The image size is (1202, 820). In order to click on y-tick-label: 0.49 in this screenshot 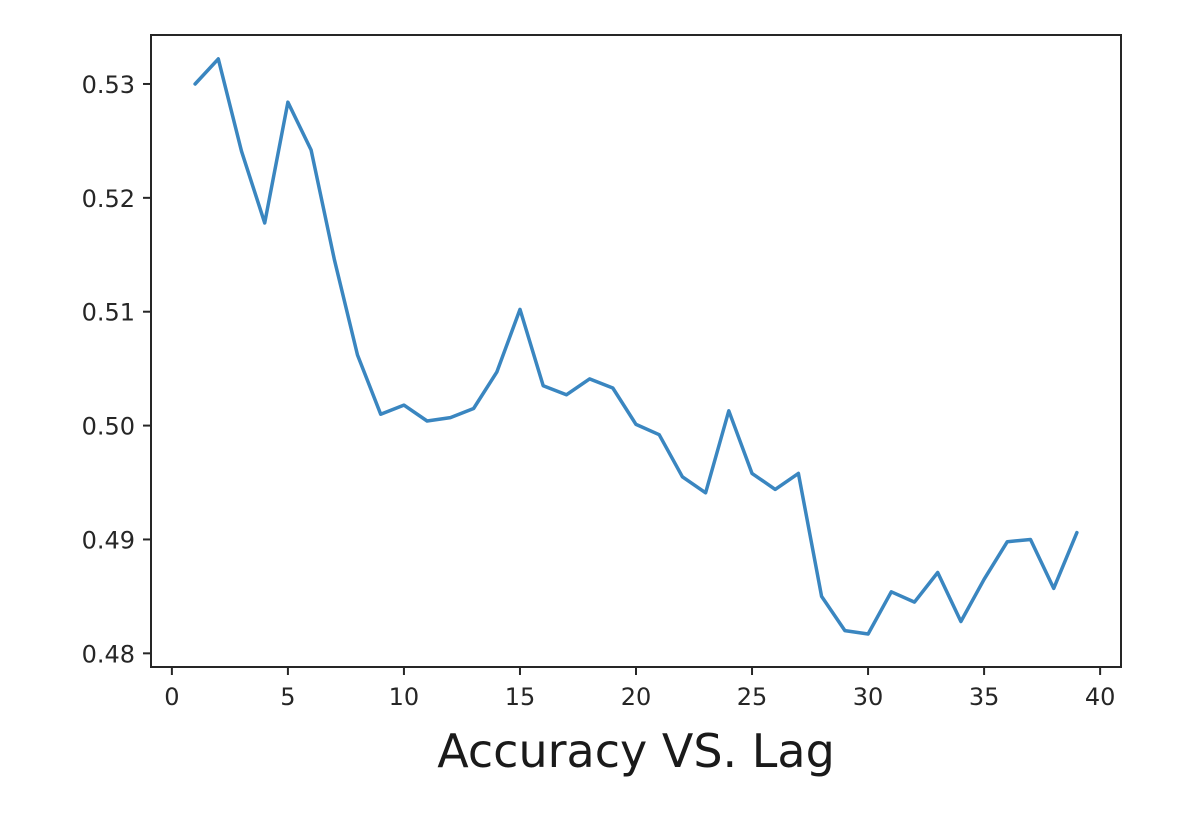, I will do `click(108, 540)`.